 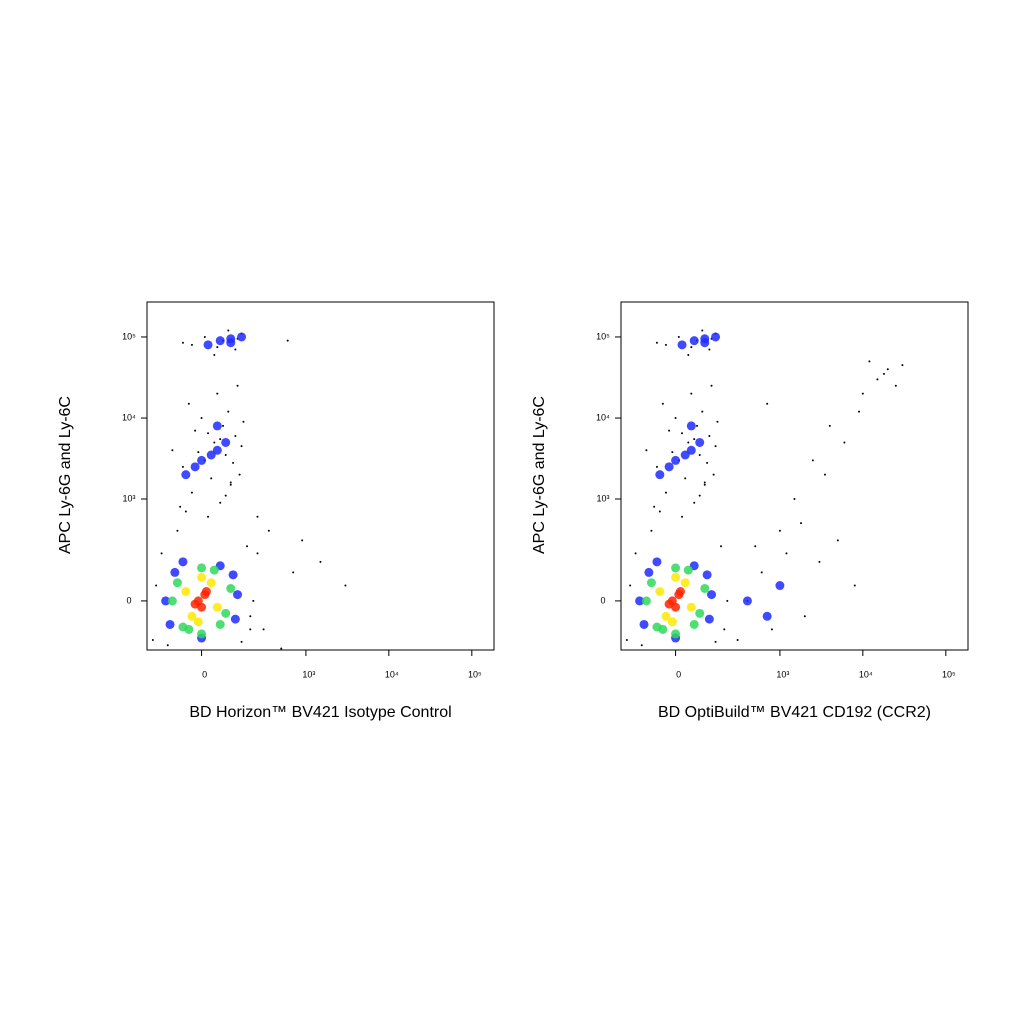 What do you see at coordinates (128, 498) in the screenshot?
I see `y-tick-label: 10³` at bounding box center [128, 498].